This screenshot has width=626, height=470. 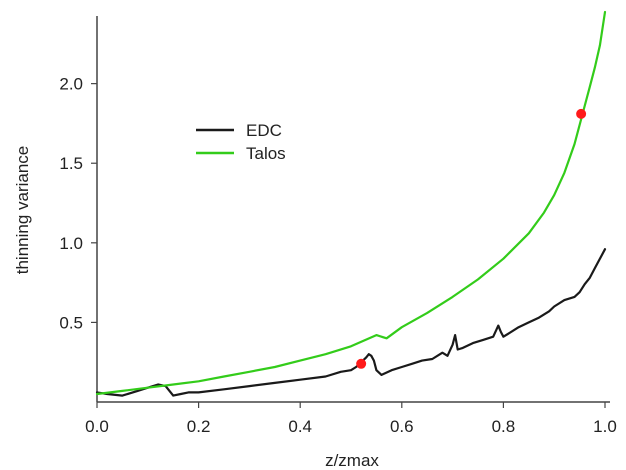 What do you see at coordinates (71, 322) in the screenshot?
I see `y-tick-label: 0.5` at bounding box center [71, 322].